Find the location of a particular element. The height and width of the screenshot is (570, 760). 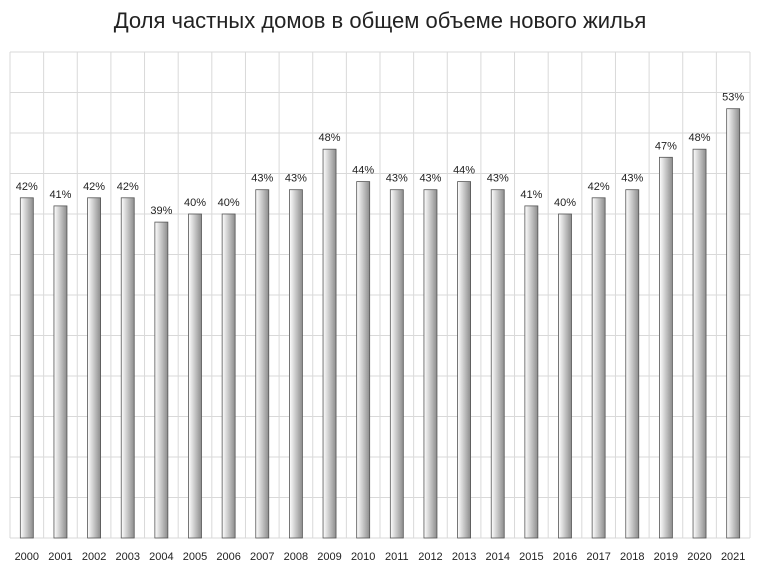

x-tick-label-2017: 2017 is located at coordinates (598, 557).